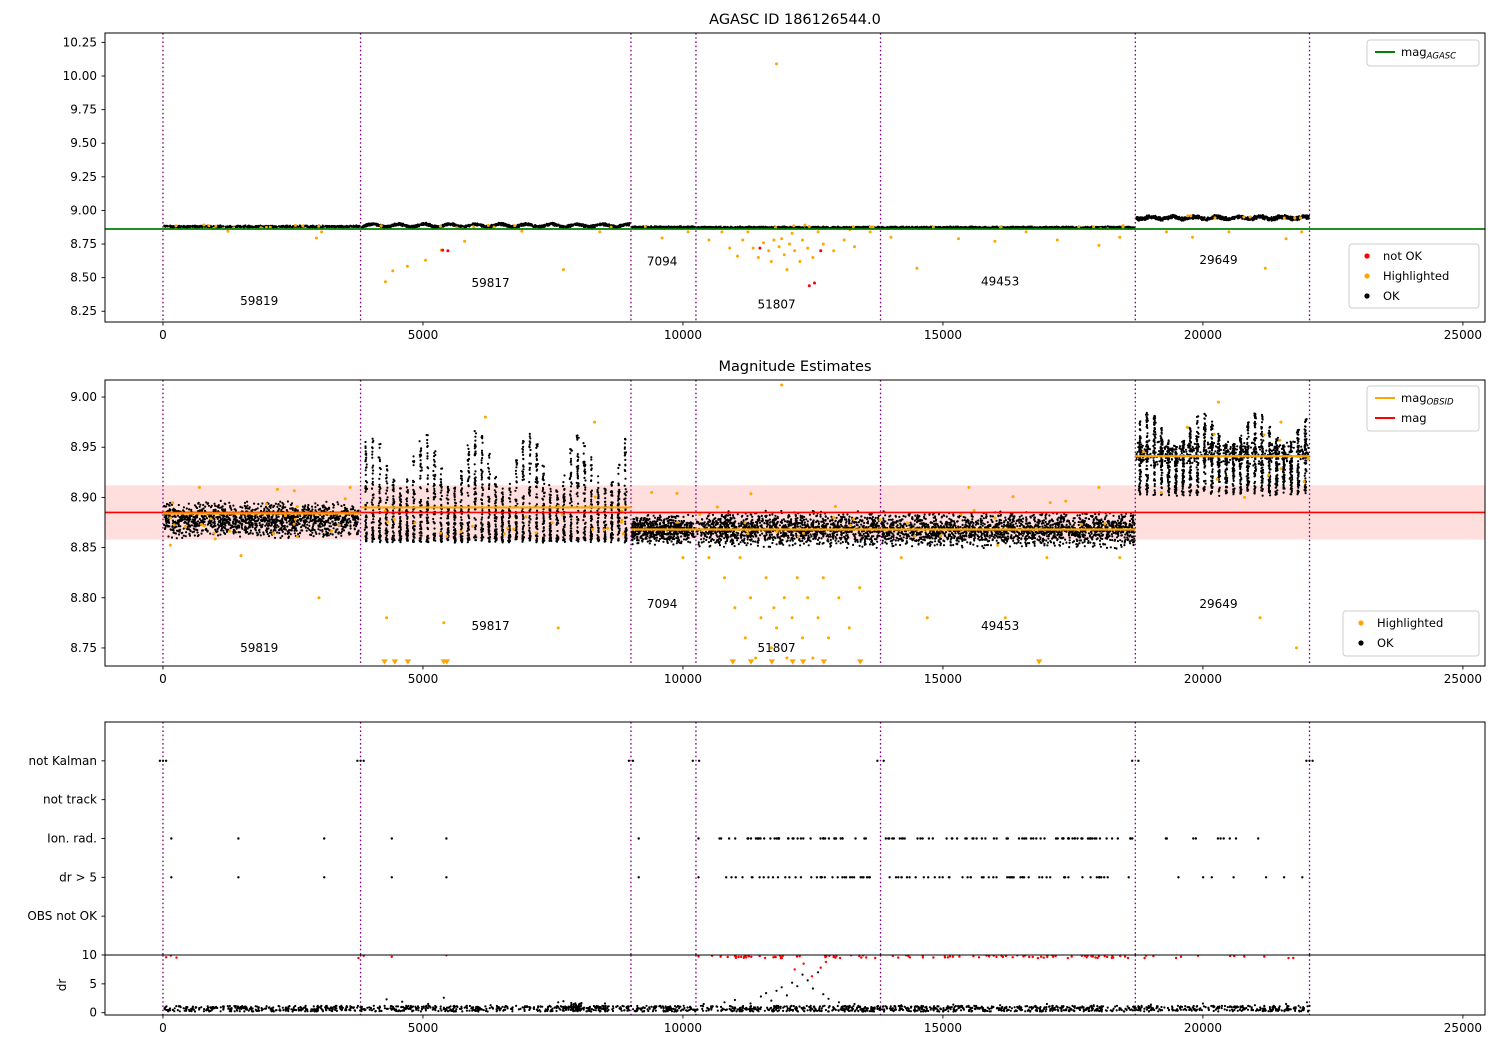  Describe the element at coordinates (729, 966) in the screenshot. I see `dr-red-points` at that location.